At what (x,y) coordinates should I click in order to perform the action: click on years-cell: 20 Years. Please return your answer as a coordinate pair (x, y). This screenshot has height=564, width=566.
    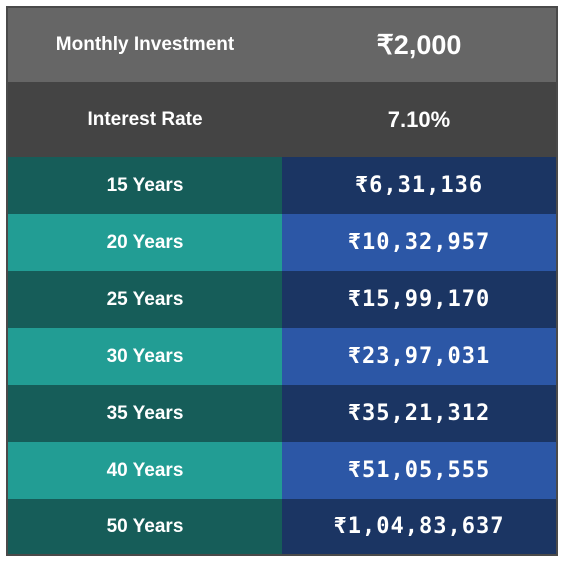
    Looking at the image, I should click on (145, 242).